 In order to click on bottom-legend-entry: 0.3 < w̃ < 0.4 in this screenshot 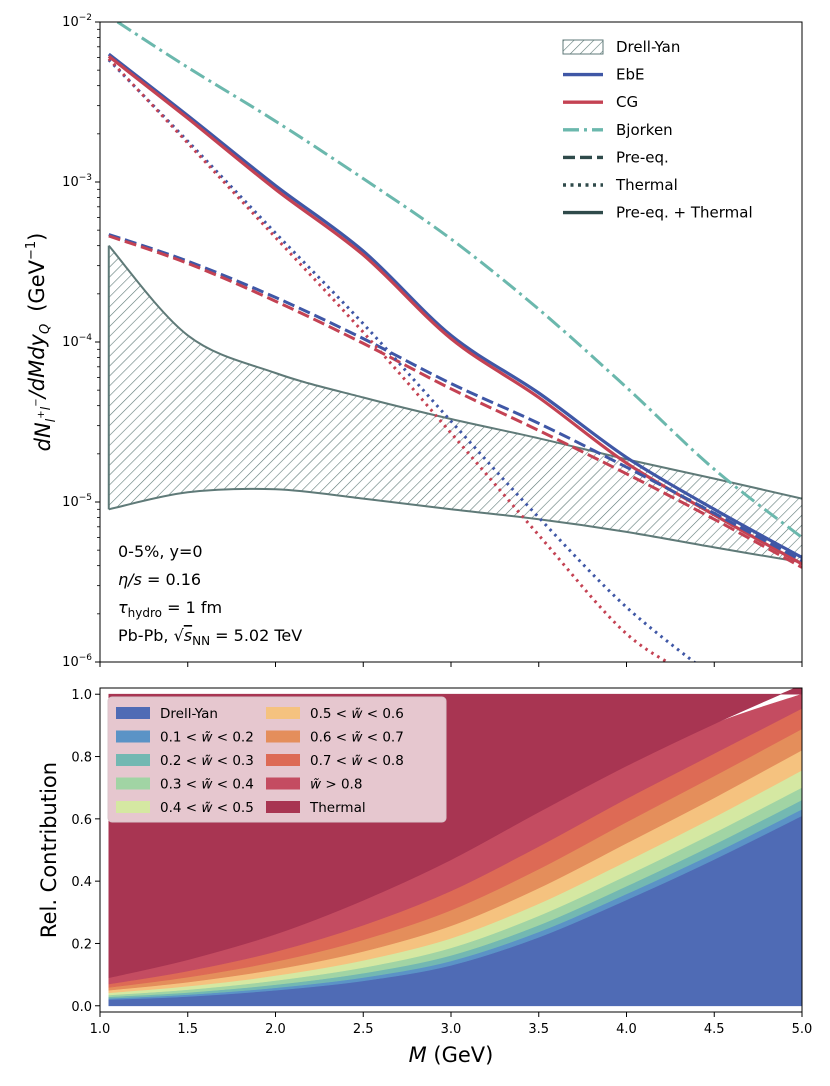, I will do `click(185, 785)`.